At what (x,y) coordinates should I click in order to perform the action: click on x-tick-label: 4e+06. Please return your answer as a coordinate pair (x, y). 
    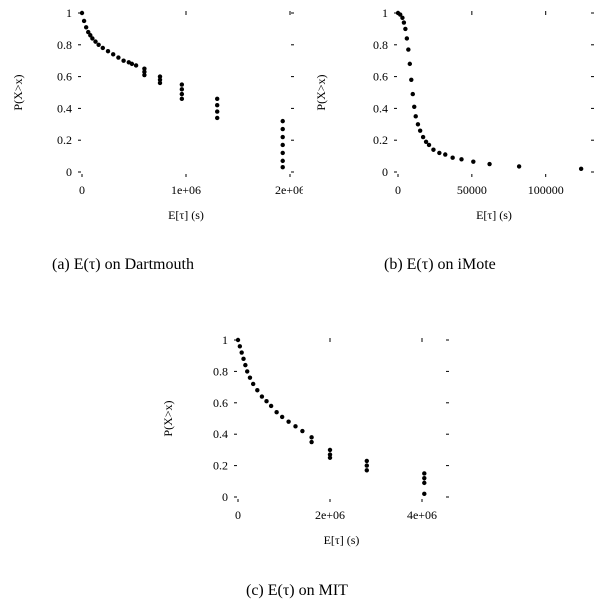
    Looking at the image, I should click on (422, 515).